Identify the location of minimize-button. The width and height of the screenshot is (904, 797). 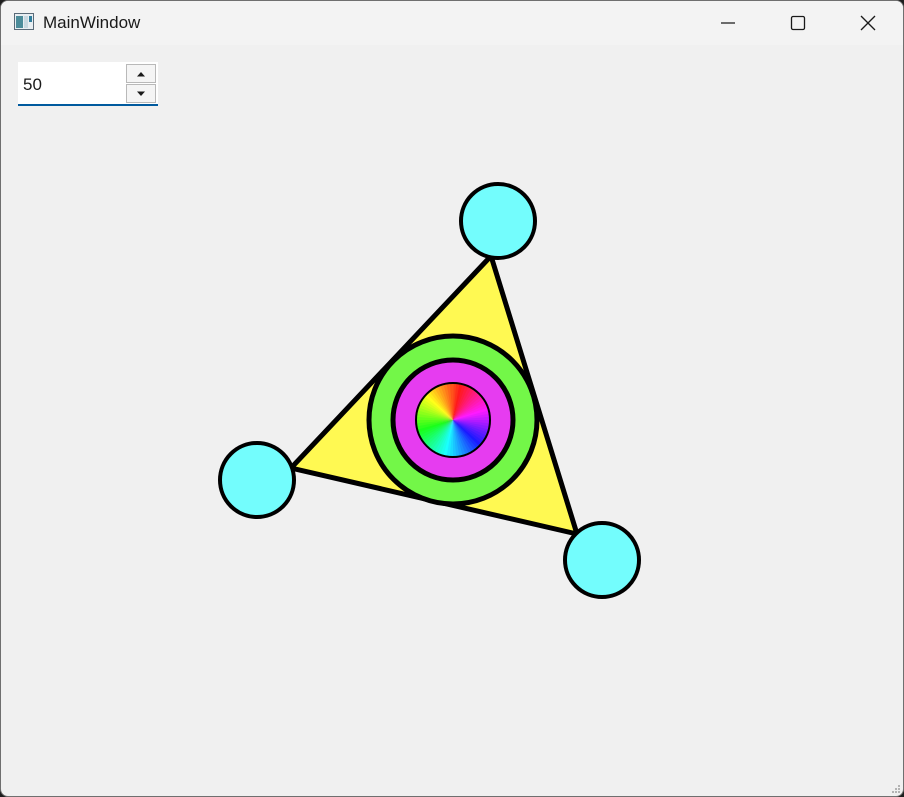
(728, 23).